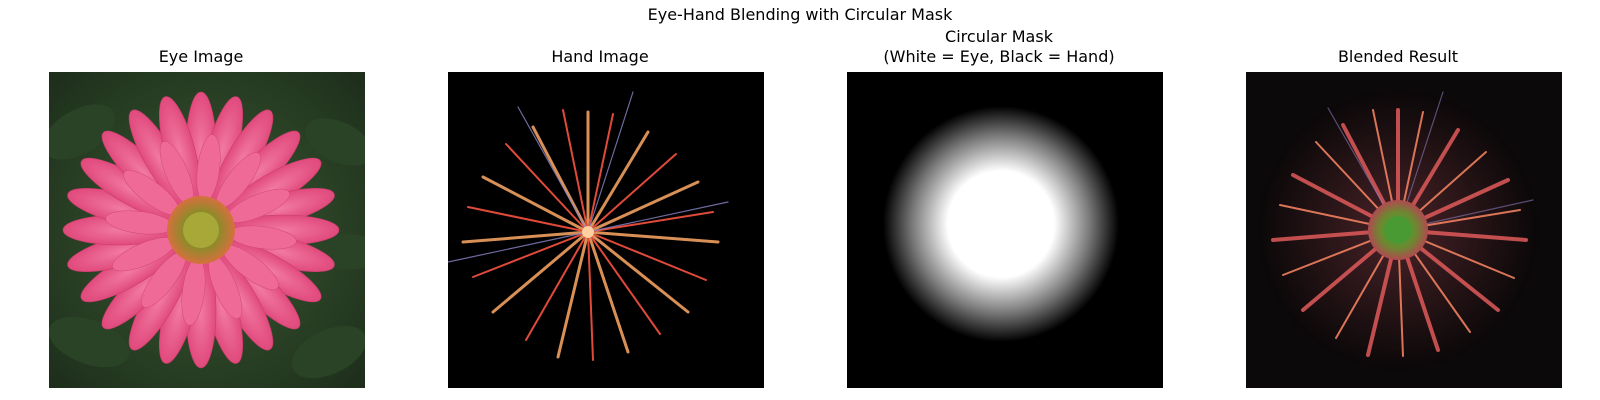  I want to click on panel-title-eye-image: Eye Image, so click(201, 56).